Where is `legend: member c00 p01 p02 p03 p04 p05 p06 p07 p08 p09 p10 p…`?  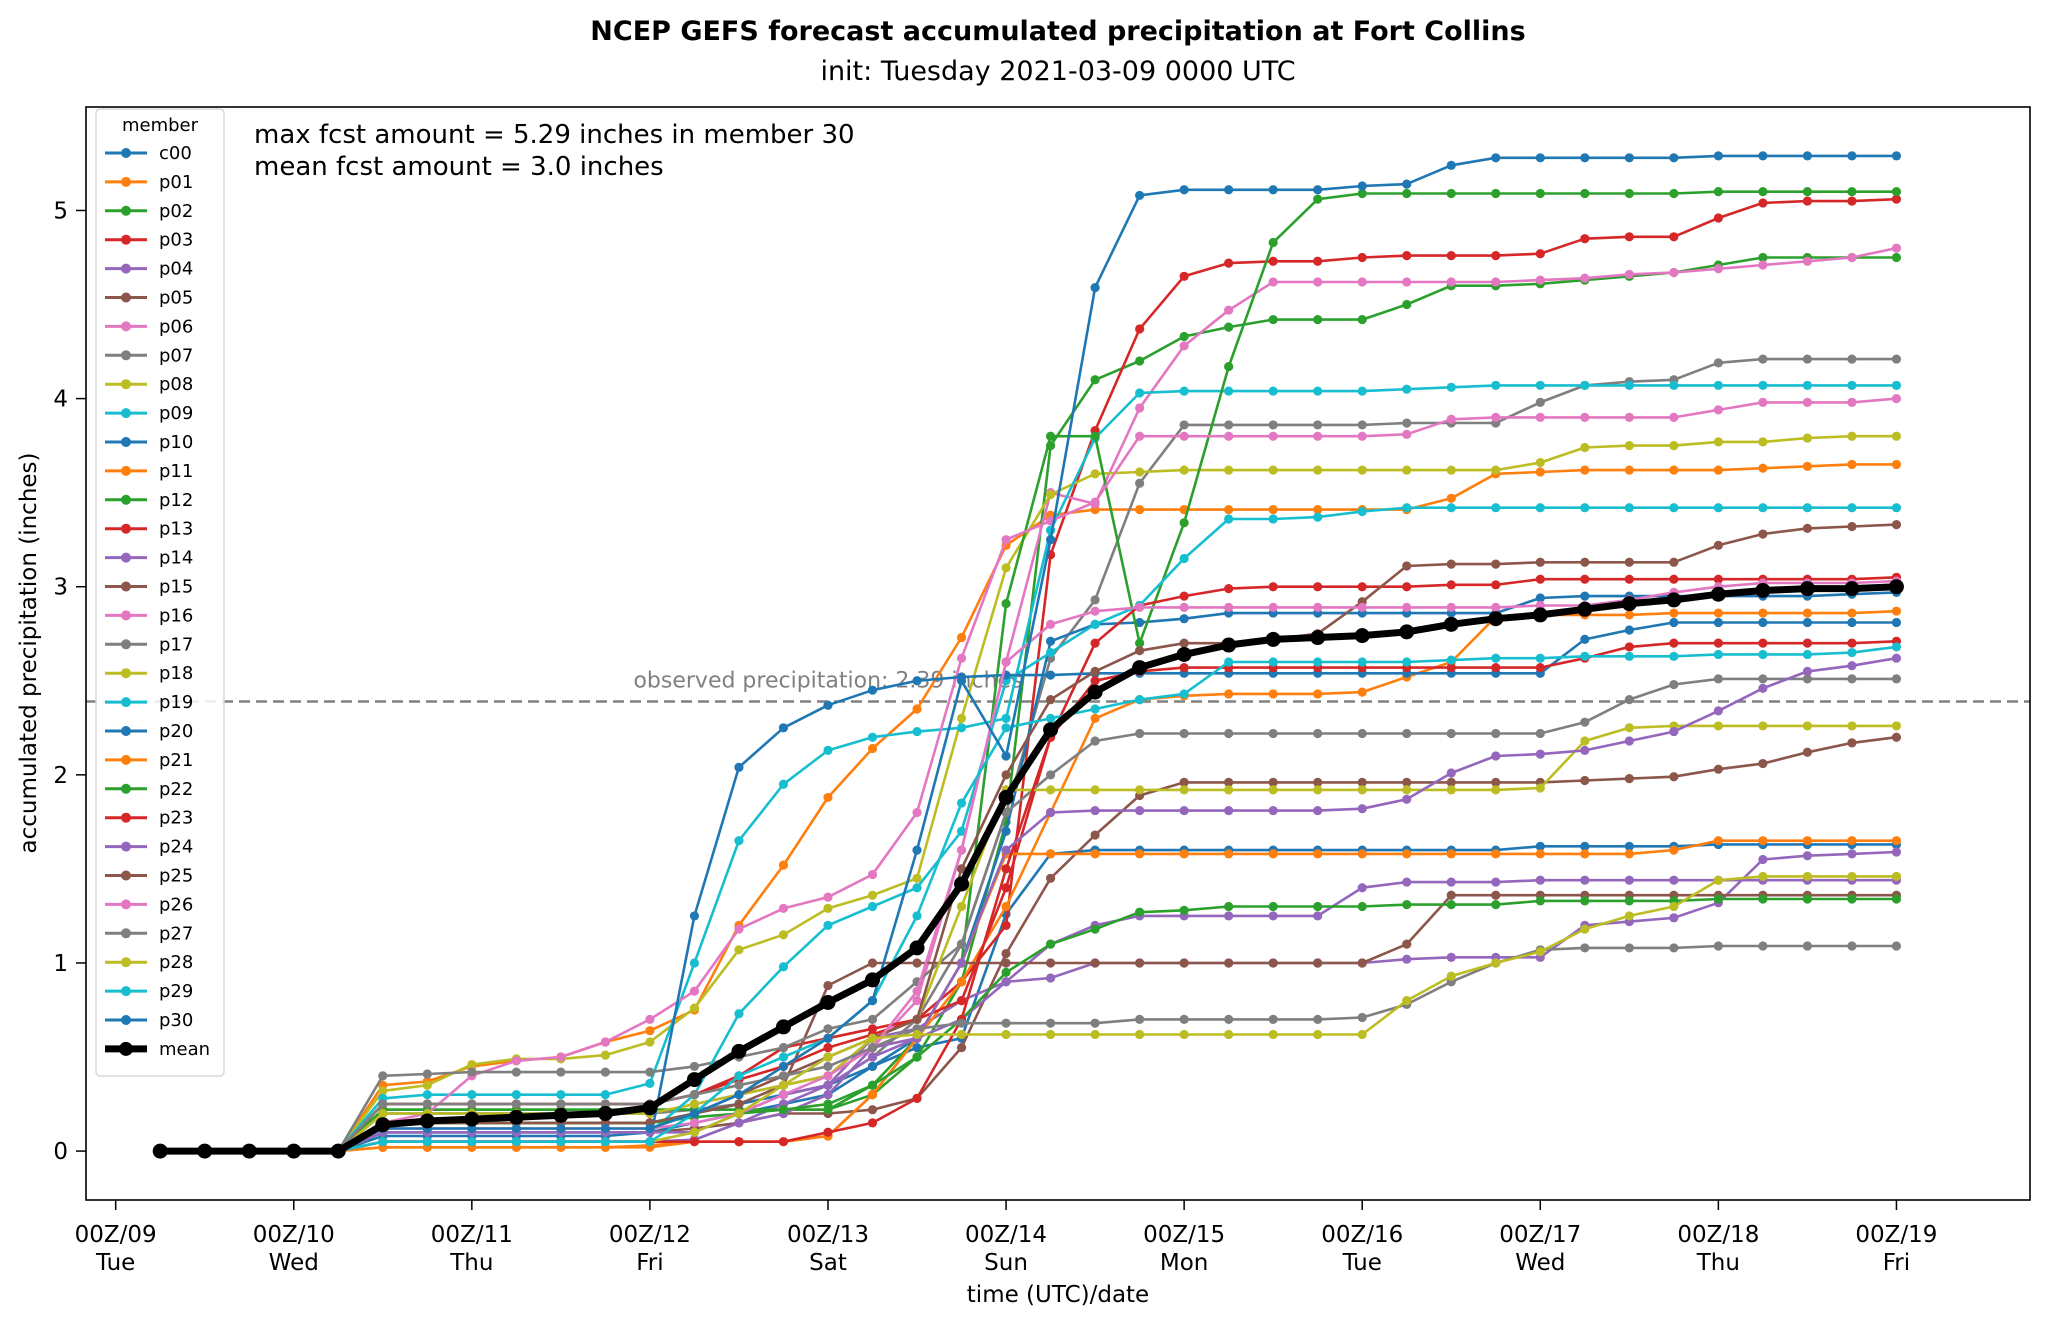
legend: member c00 p01 p02 p03 p04 p05 p06 p07 p08 p09 p10 p… is located at coordinates (160, 592).